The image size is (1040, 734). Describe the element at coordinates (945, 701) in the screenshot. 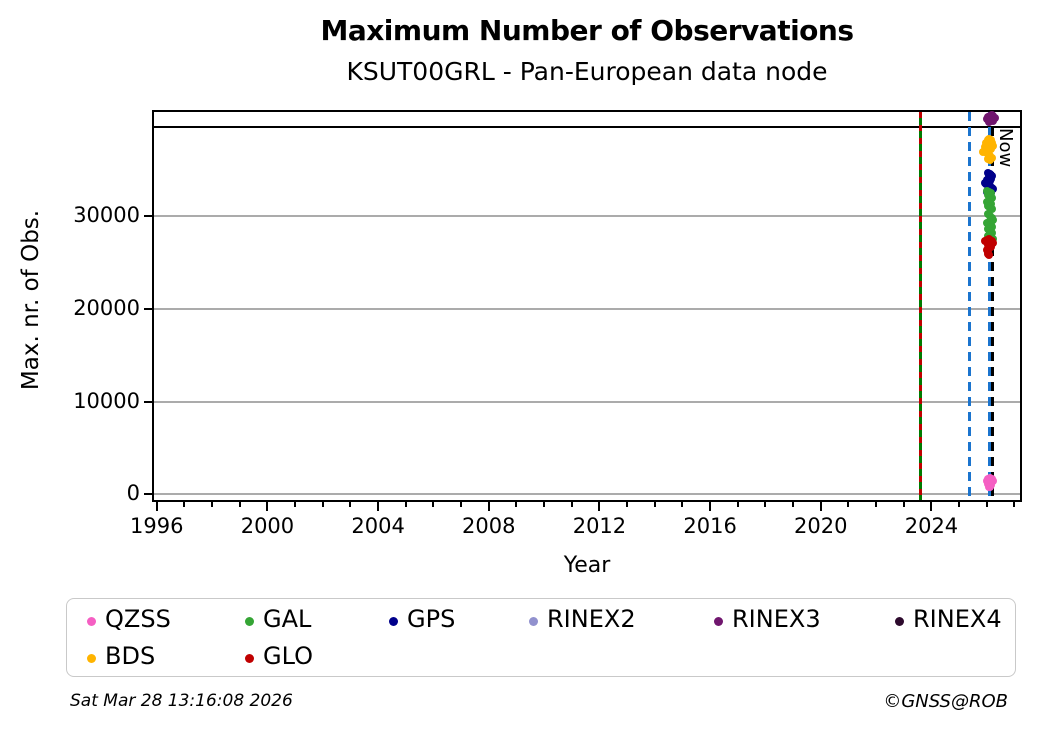

I see `credit-text: ©GNSS@ROB` at that location.